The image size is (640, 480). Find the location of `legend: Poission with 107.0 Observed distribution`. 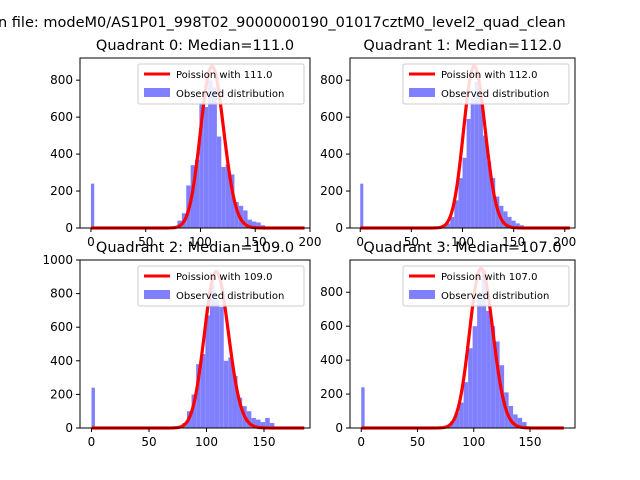

legend: Poission with 107.0 Observed distribution is located at coordinates (486, 286).